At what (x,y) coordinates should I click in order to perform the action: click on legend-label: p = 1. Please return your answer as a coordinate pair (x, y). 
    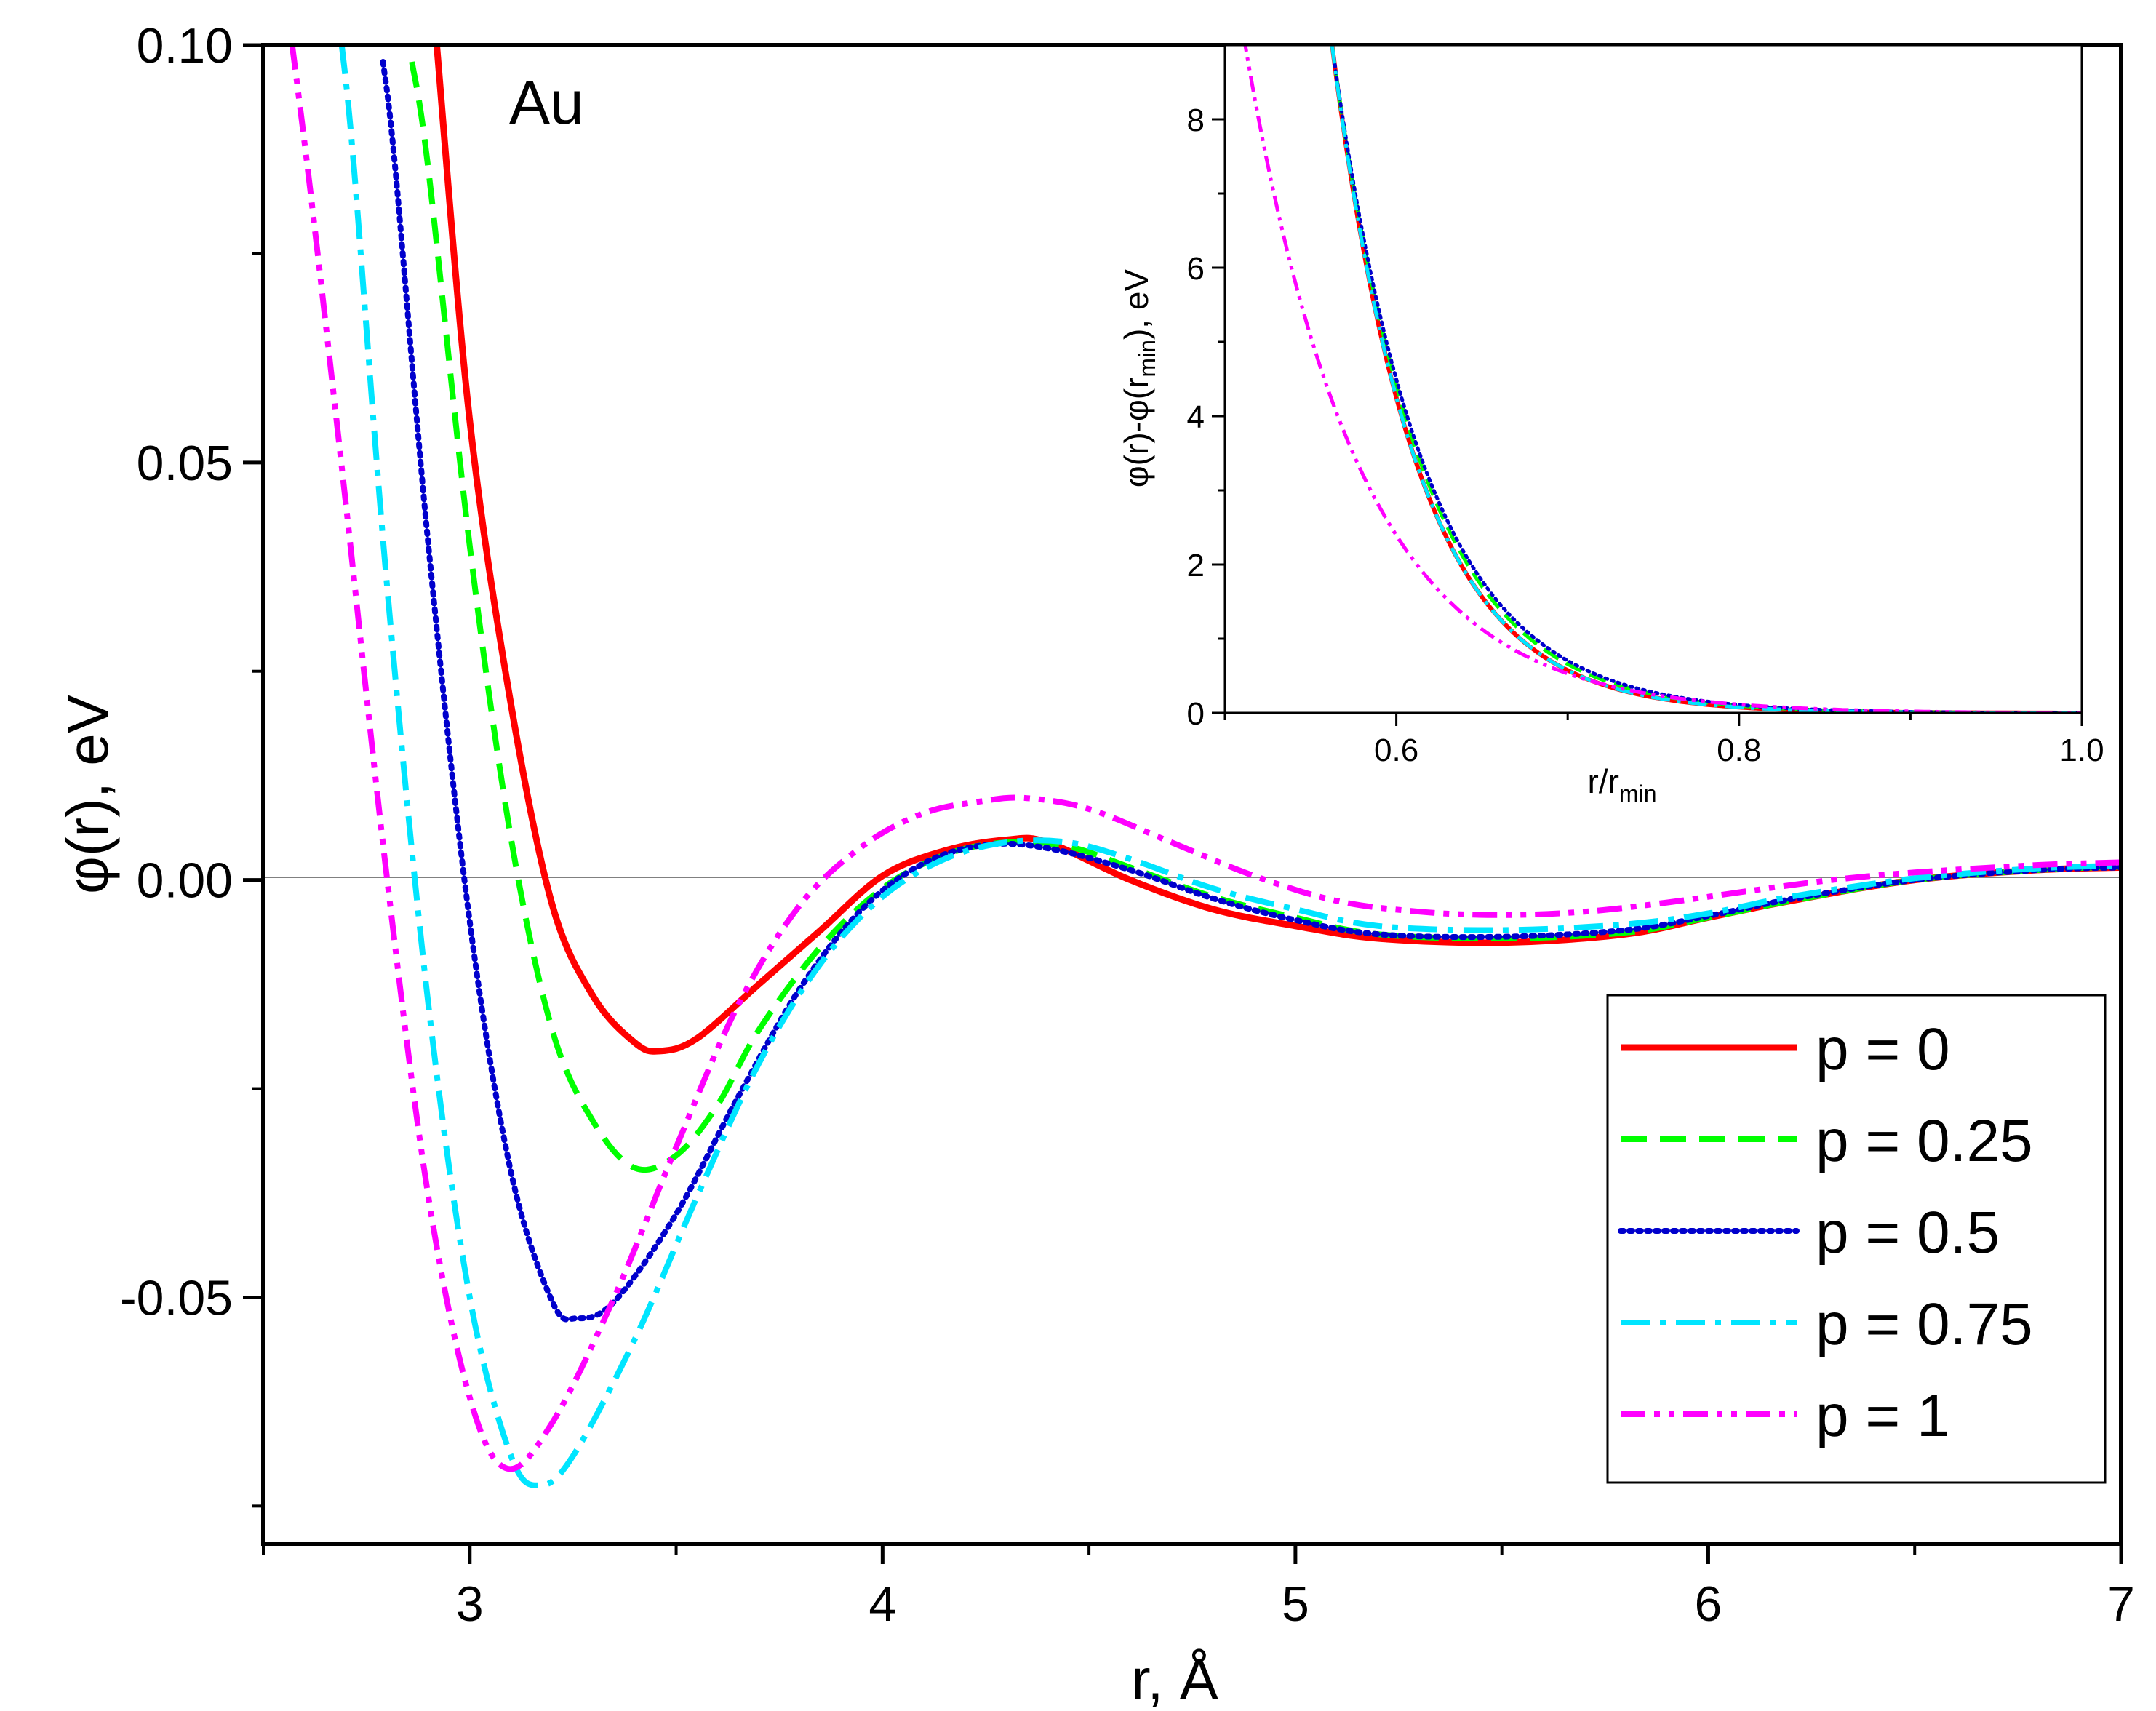
    Looking at the image, I should click on (1883, 1416).